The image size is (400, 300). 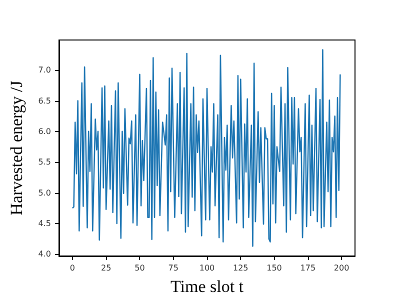 I want to click on y-tick-label: 6.5, so click(x=44, y=101).